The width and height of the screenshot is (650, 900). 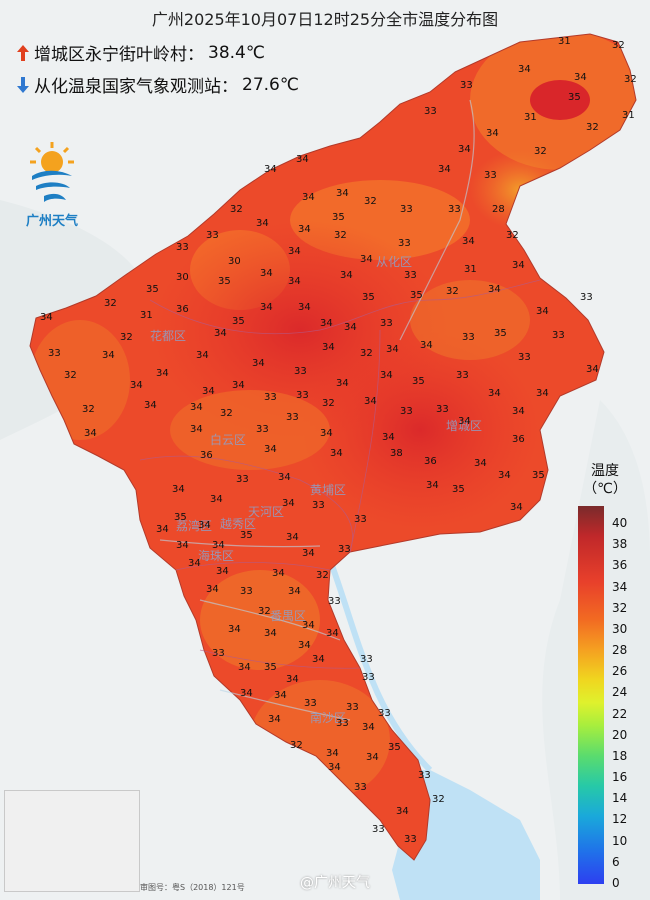 What do you see at coordinates (140, 52) in the screenshot?
I see `max-temperature-row: 增城区永宁街叶岭村： 38.4℃` at bounding box center [140, 52].